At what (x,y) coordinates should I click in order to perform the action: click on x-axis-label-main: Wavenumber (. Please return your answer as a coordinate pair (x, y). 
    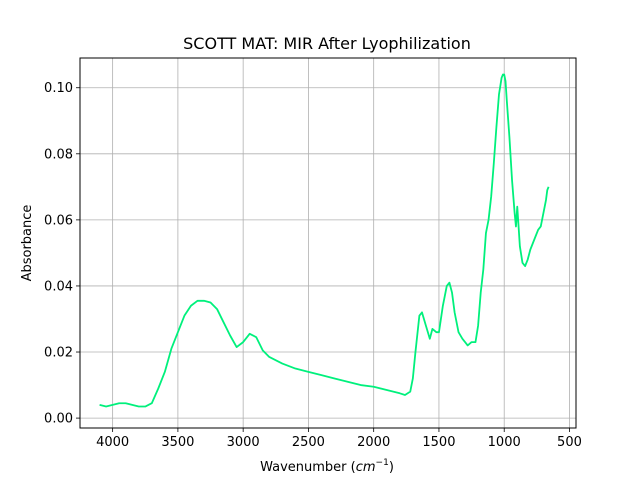
    Looking at the image, I should click on (308, 467).